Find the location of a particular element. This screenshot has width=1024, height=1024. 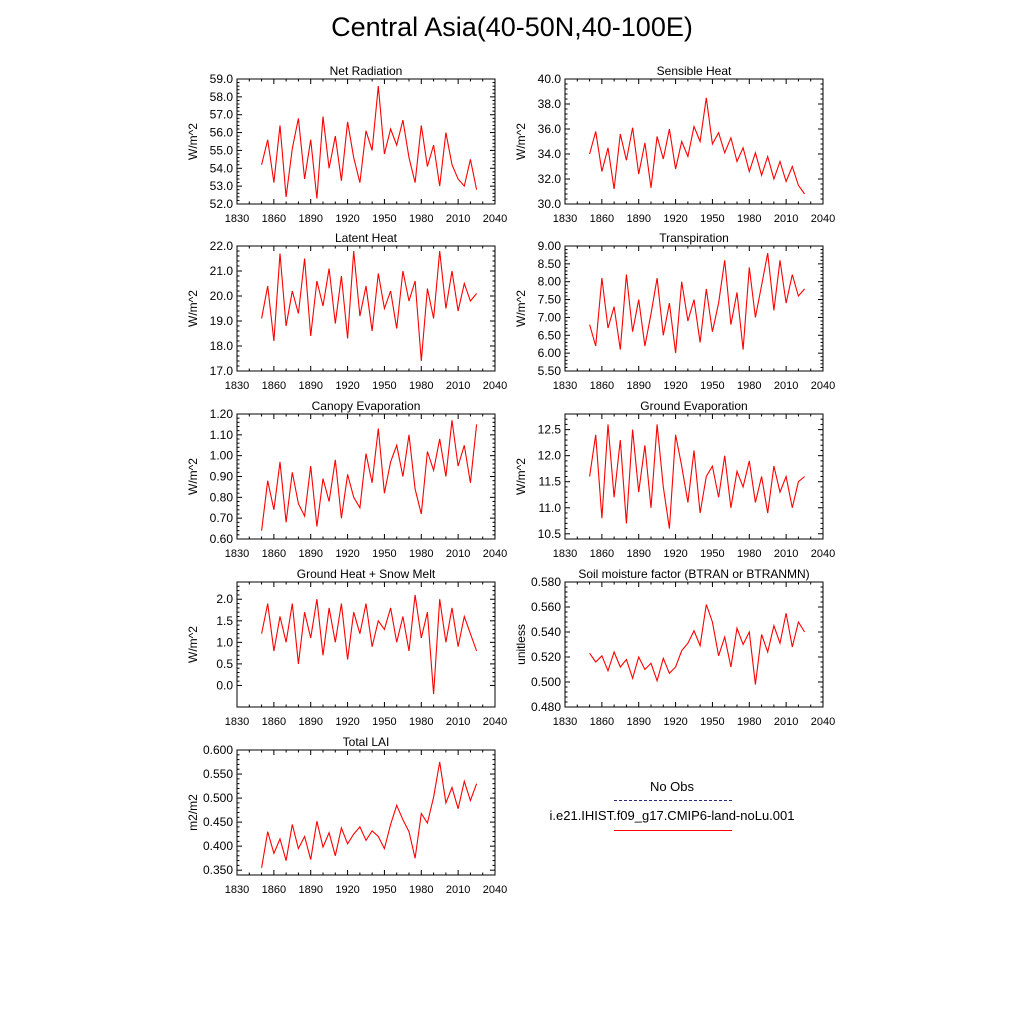

y-tick-label: 52.0 is located at coordinates (222, 204).